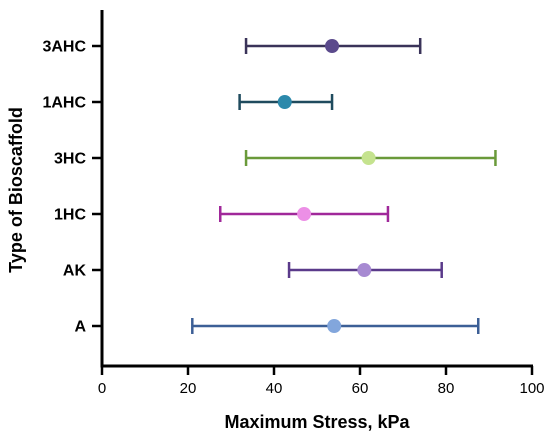 The width and height of the screenshot is (550, 439). What do you see at coordinates (70, 215) in the screenshot?
I see `y-tick-label: 1HC` at bounding box center [70, 215].